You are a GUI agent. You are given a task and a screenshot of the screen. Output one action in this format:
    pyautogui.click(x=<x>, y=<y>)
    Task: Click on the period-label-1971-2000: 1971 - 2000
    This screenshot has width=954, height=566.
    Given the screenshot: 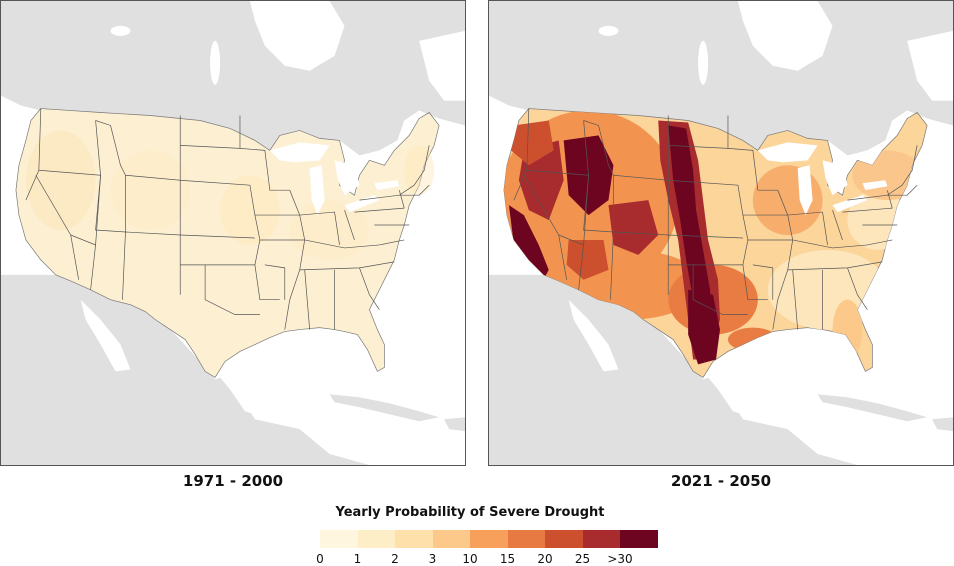 What is the action you would take?
    pyautogui.click(x=233, y=481)
    